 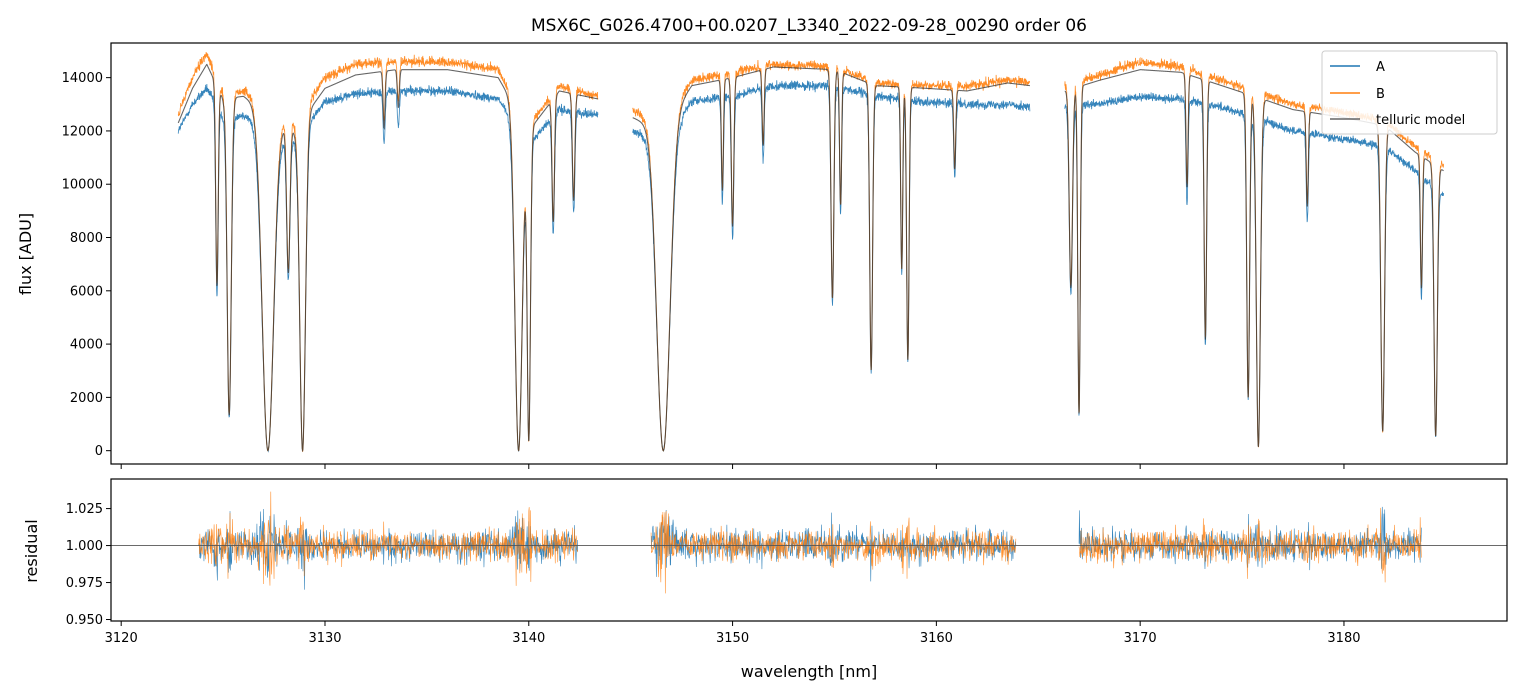 I want to click on top-y-tick-label: 14000, so click(x=82, y=78).